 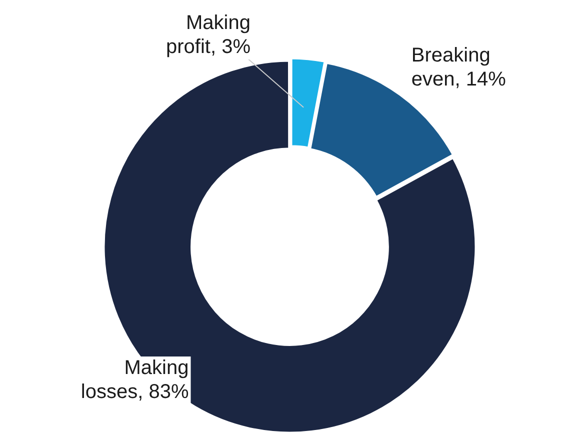 What do you see at coordinates (208, 35) in the screenshot?
I see `slice-label: Making profit, 3%` at bounding box center [208, 35].